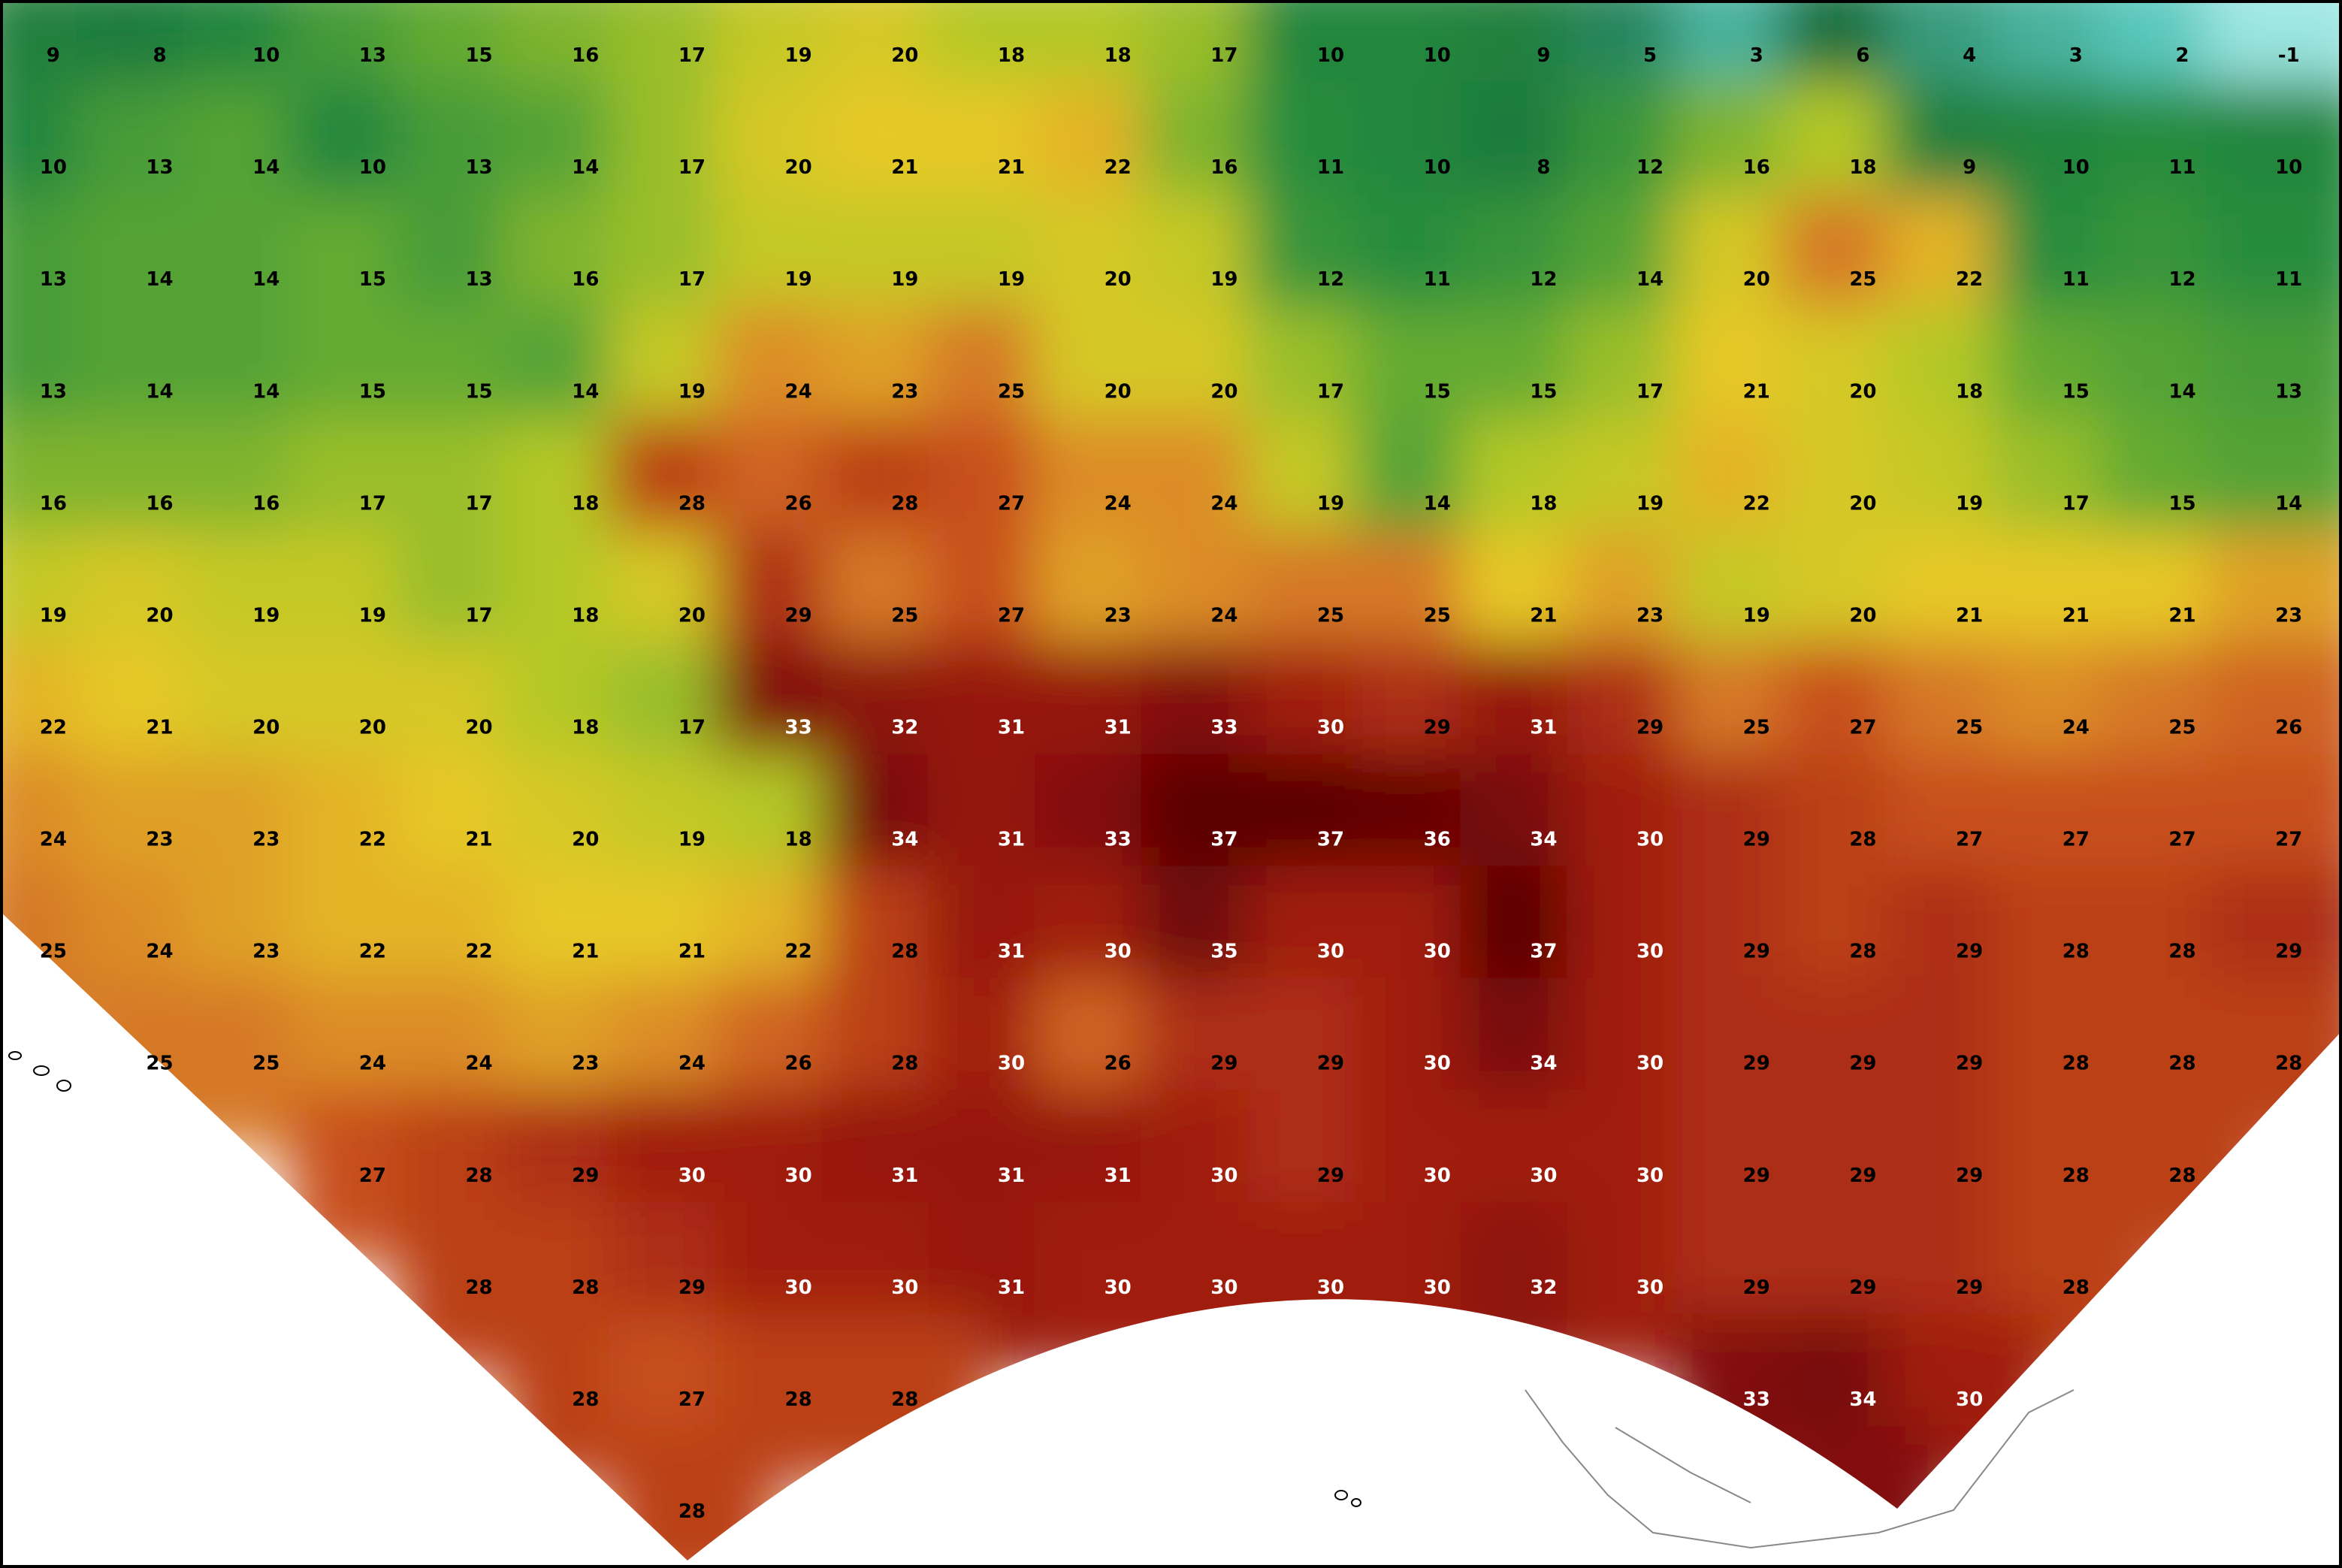  What do you see at coordinates (1756, 55) in the screenshot?
I see `temperature-label: 3` at bounding box center [1756, 55].